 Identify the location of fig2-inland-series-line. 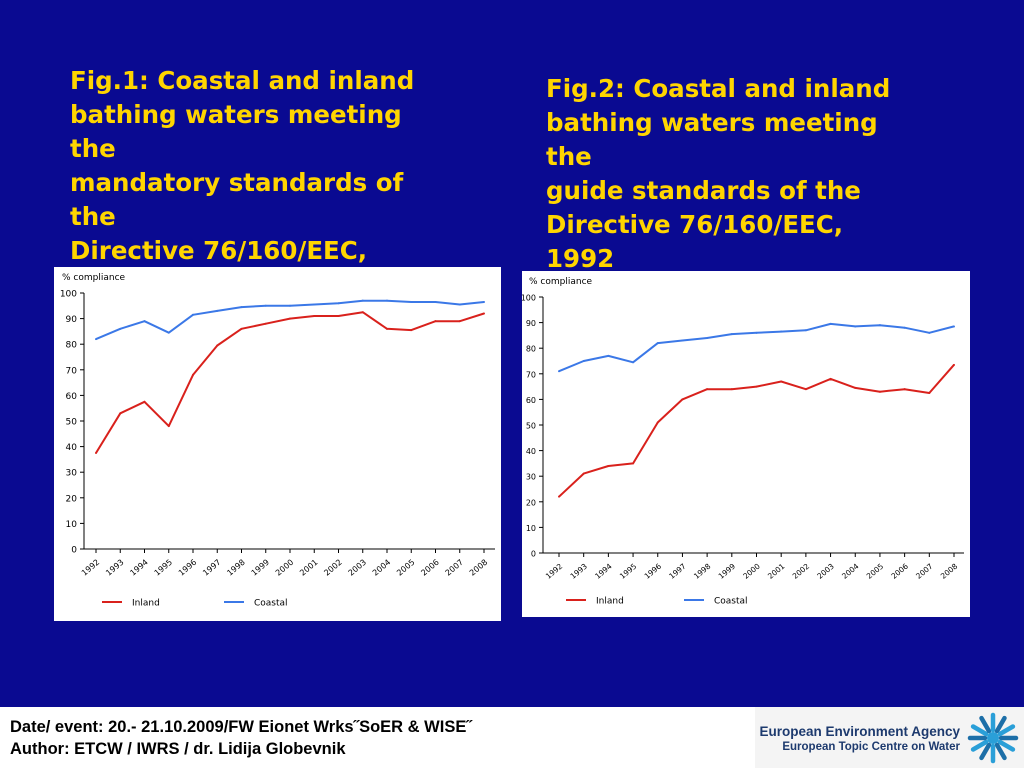
(756, 431).